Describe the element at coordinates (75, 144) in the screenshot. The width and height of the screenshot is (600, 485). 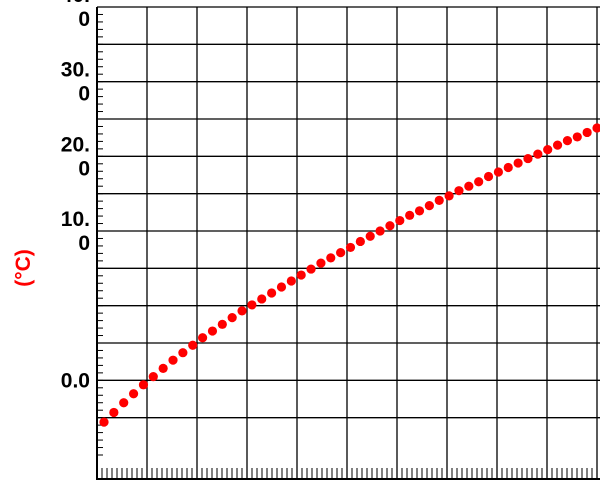
I see `y-tick-label: 20.` at that location.